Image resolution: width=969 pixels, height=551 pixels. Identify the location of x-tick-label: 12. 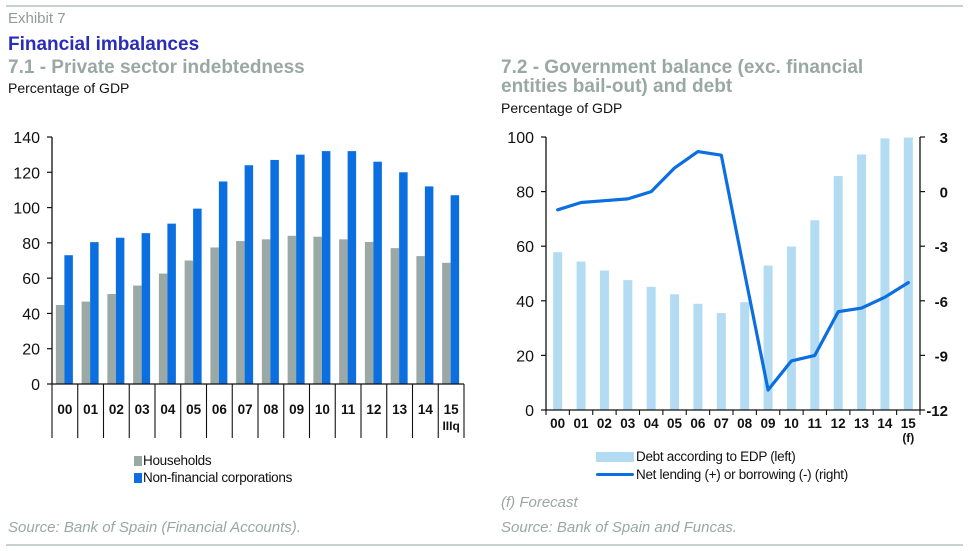
(373, 409).